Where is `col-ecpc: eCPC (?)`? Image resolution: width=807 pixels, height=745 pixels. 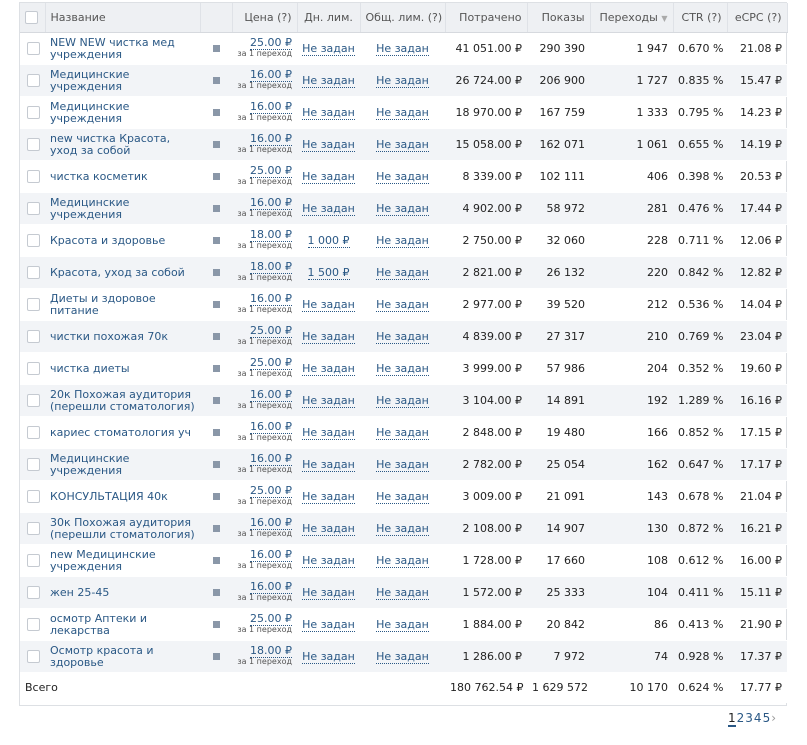 col-ecpc: eCPC (?) is located at coordinates (757, 18).